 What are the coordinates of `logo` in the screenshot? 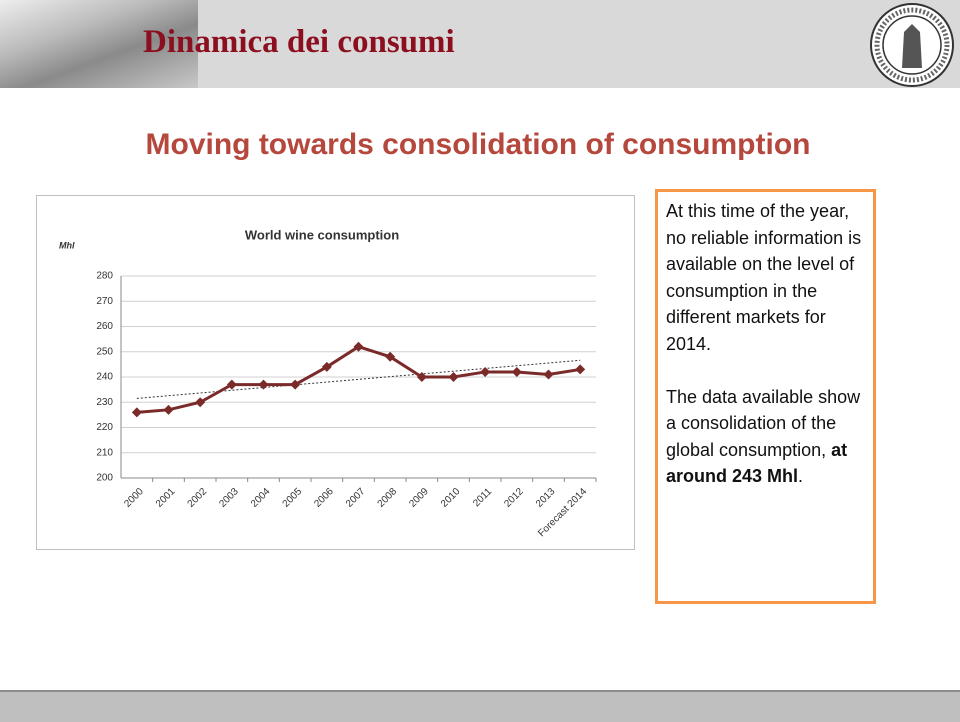 It's located at (912, 45).